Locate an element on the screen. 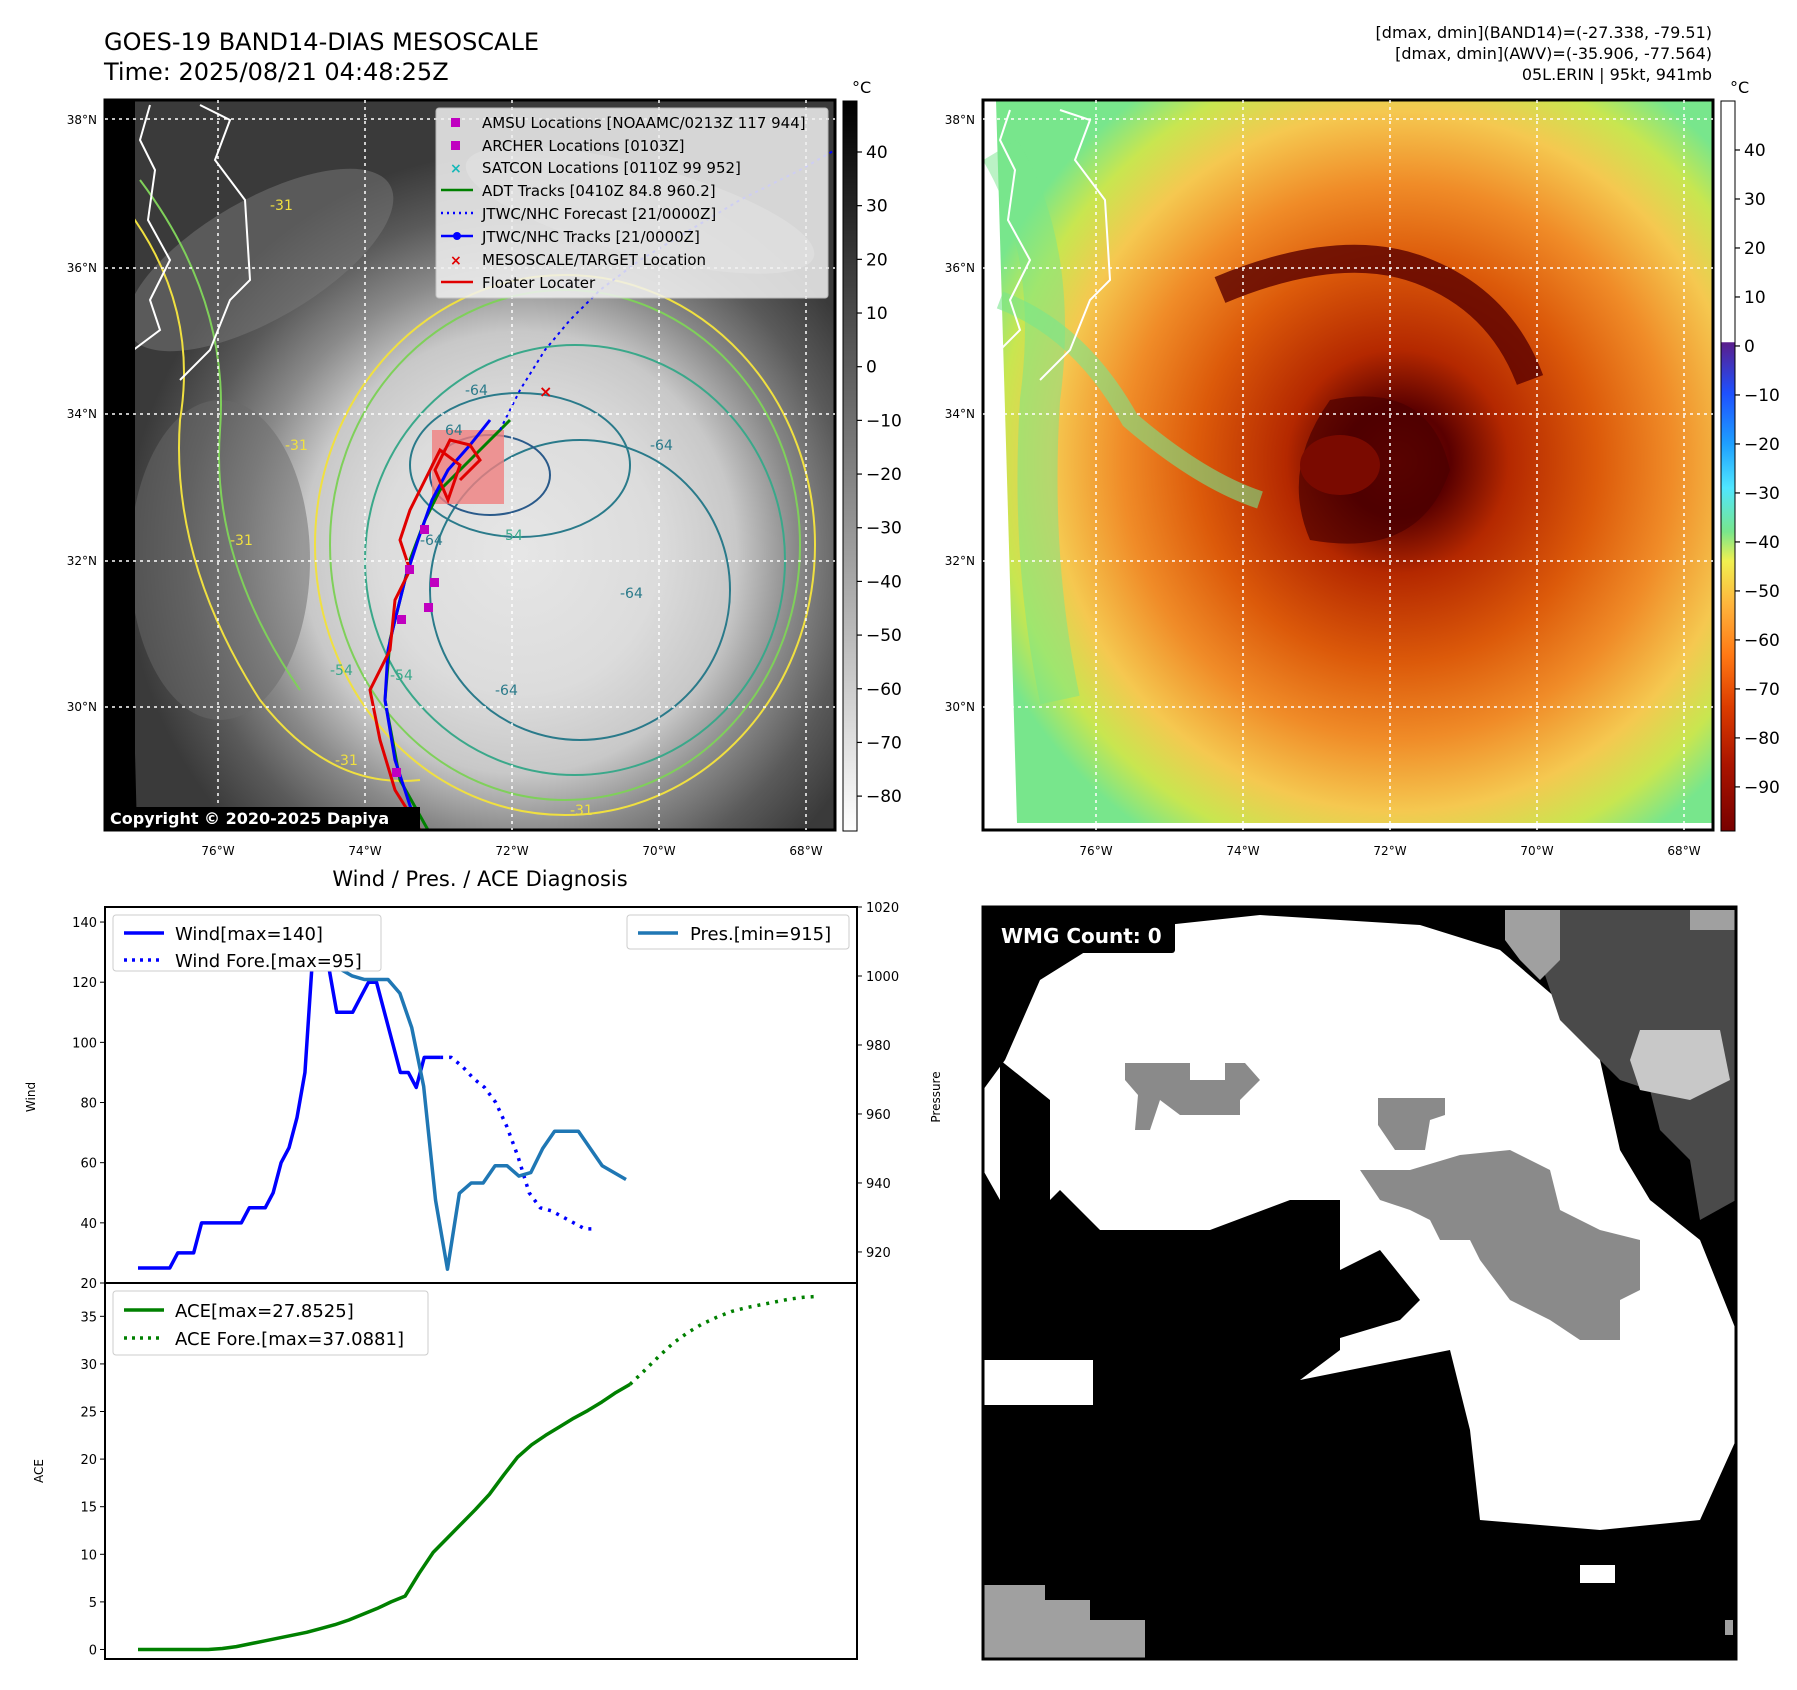 The image size is (1797, 1690). colorbar-tick-label: 20 is located at coordinates (877, 260).